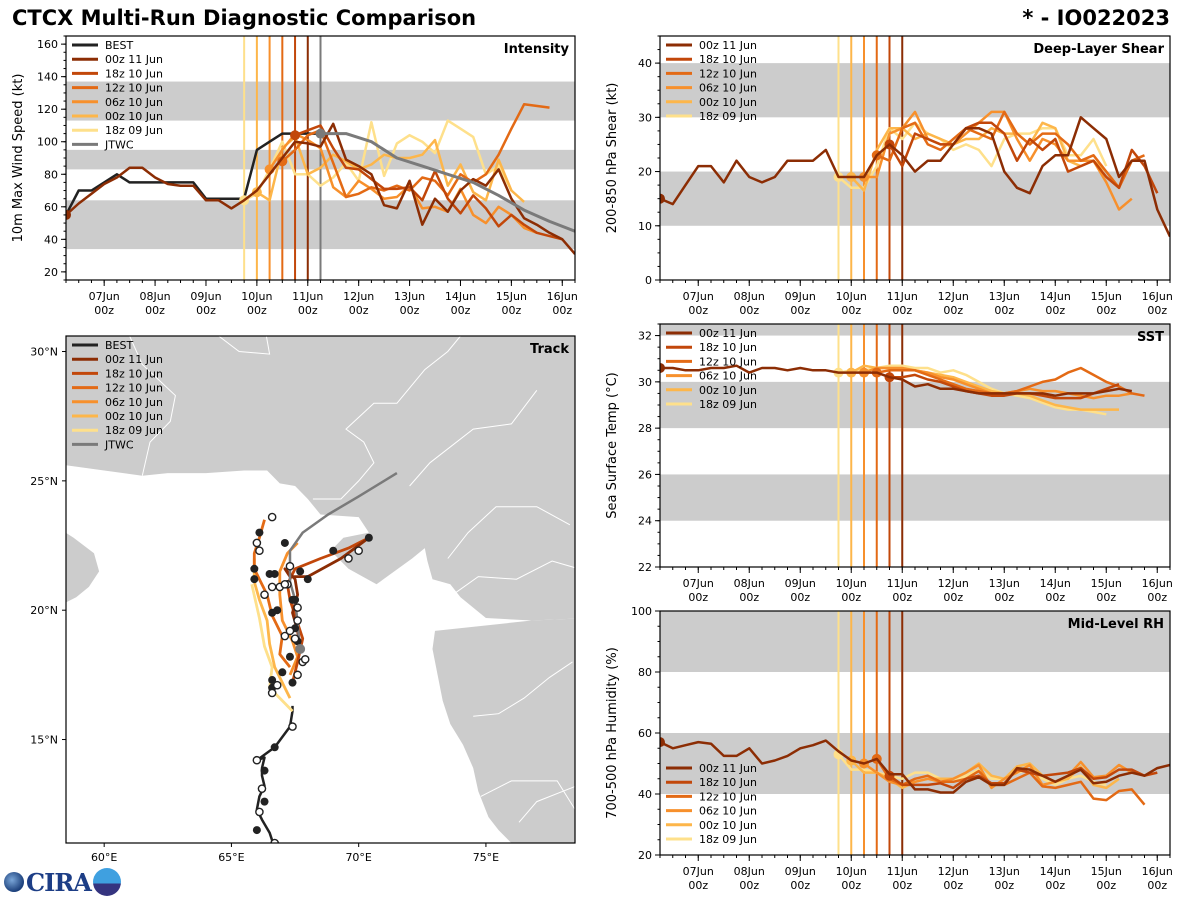 Image resolution: width=1200 pixels, height=900 pixels. What do you see at coordinates (645, 567) in the screenshot?
I see `y-tick-label: 22` at bounding box center [645, 567].